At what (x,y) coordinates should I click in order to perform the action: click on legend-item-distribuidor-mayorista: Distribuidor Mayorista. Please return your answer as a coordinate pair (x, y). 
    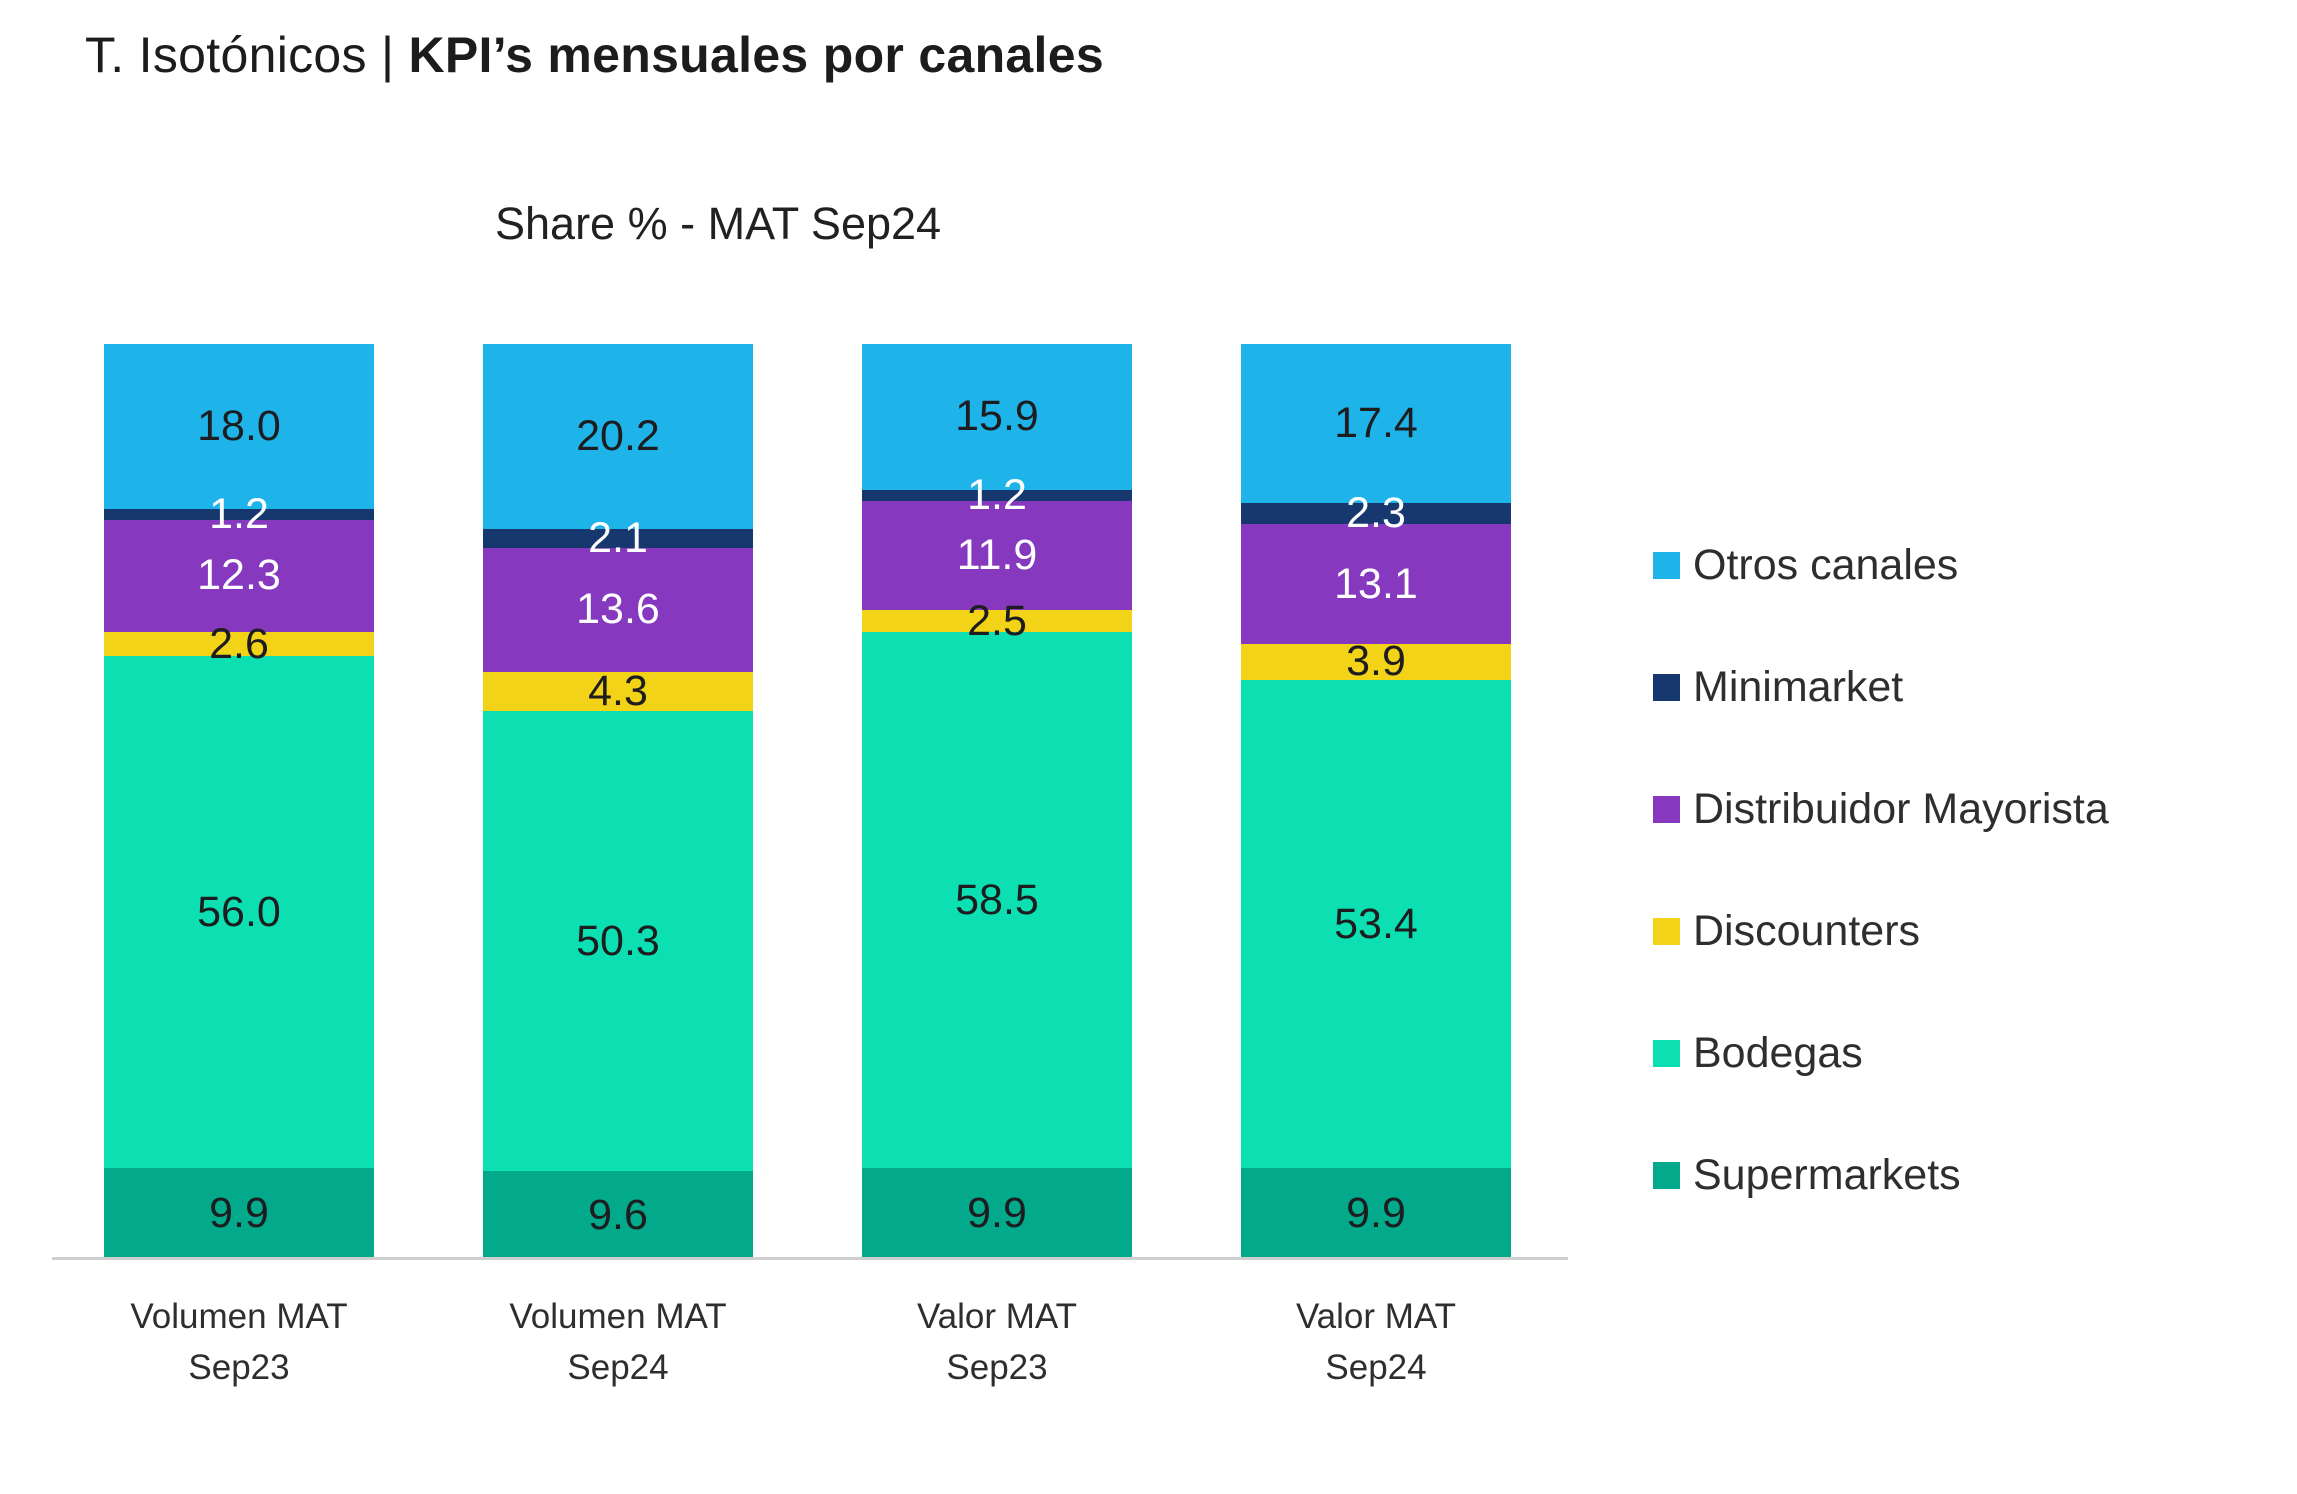
    Looking at the image, I should click on (1881, 809).